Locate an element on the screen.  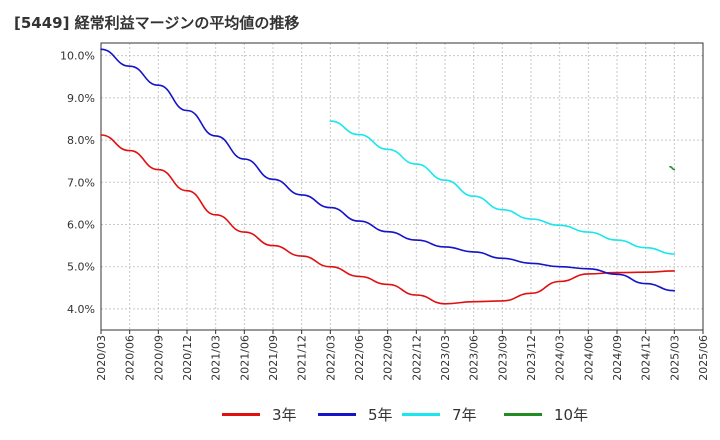
y-tick-label: 10.0% is located at coordinates (77, 56).